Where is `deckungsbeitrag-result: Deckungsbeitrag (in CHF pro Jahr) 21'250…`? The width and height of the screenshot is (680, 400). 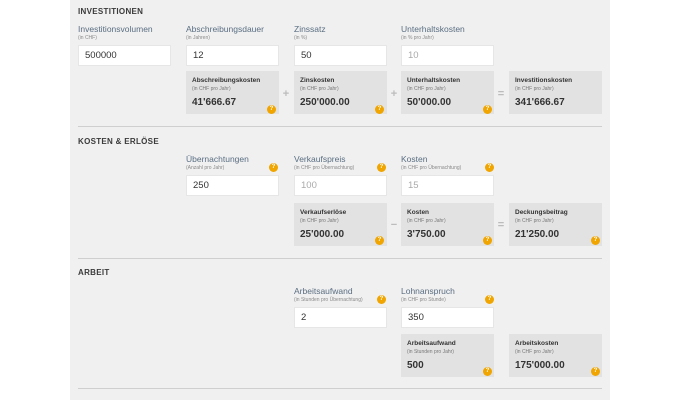
deckungsbeitrag-result: Deckungsbeitrag (in CHF pro Jahr) 21'250… is located at coordinates (555, 224).